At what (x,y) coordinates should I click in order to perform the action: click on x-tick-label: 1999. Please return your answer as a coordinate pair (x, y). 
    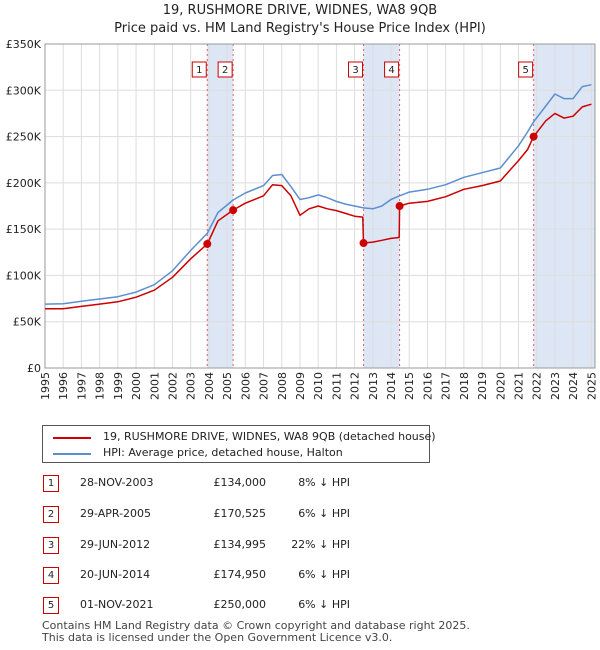
    Looking at the image, I should click on (118, 386).